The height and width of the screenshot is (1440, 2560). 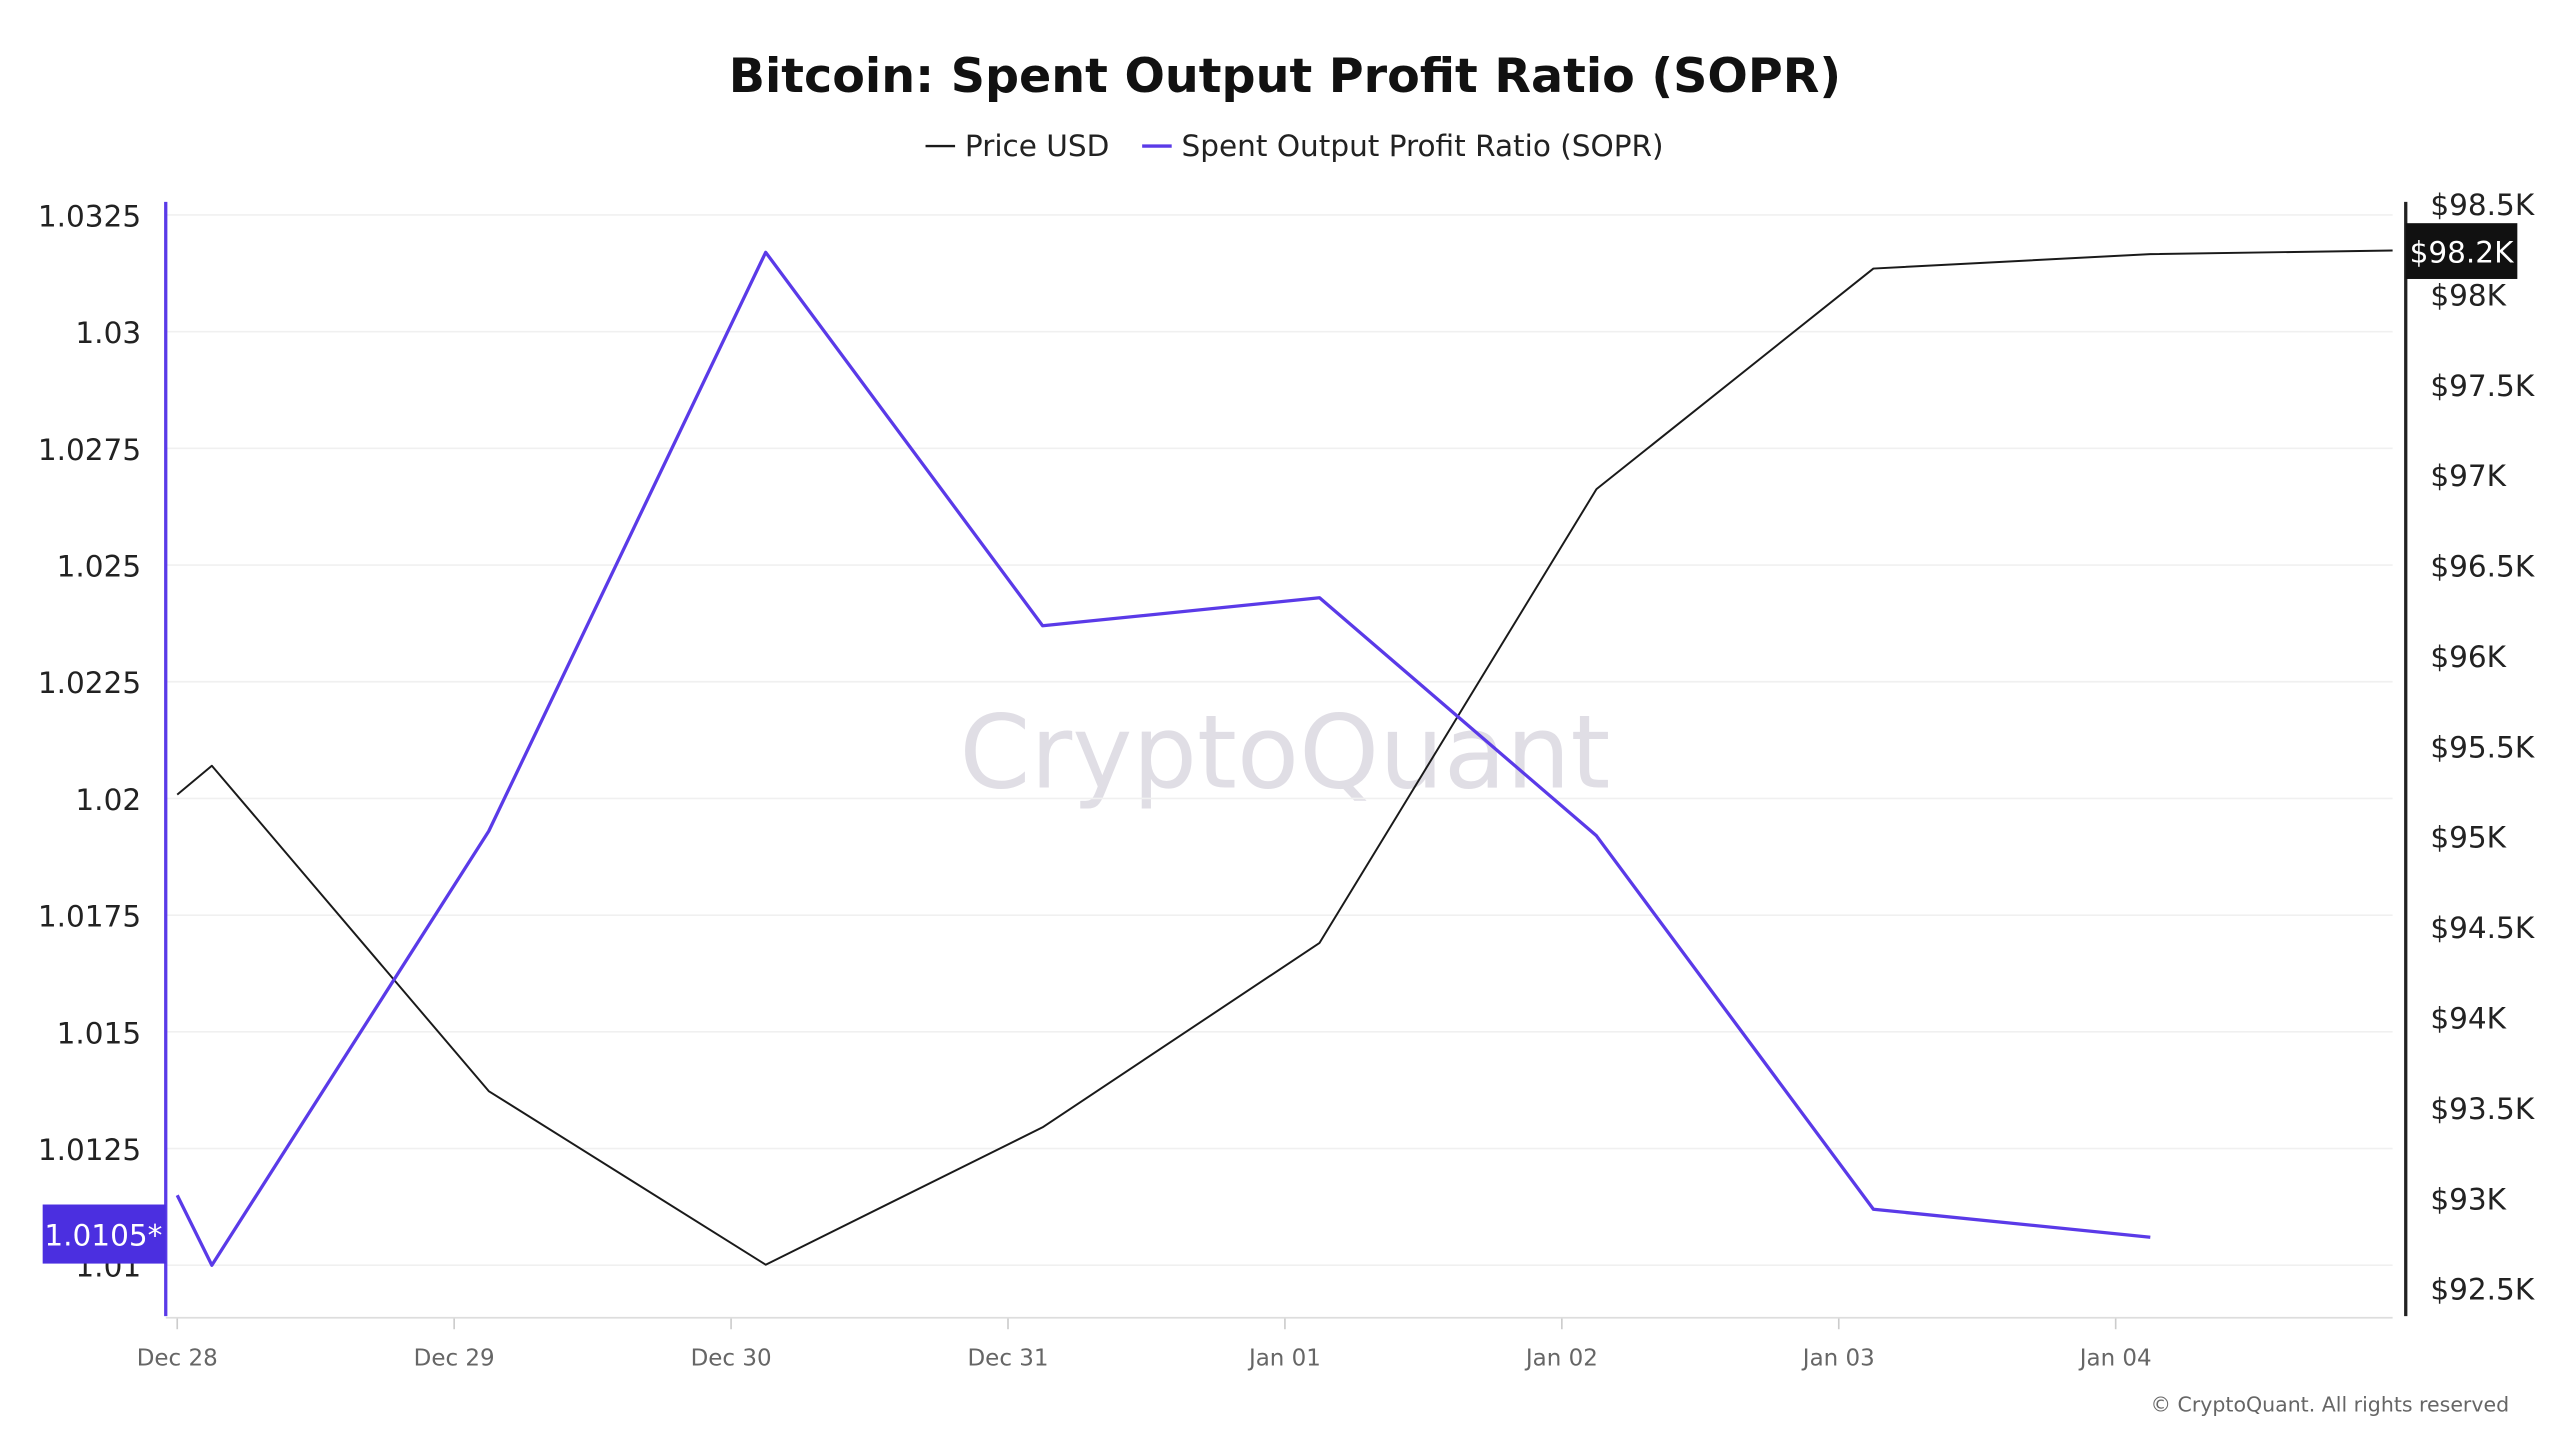 What do you see at coordinates (89, 1150) in the screenshot?
I see `left-tick-label: 1.0125` at bounding box center [89, 1150].